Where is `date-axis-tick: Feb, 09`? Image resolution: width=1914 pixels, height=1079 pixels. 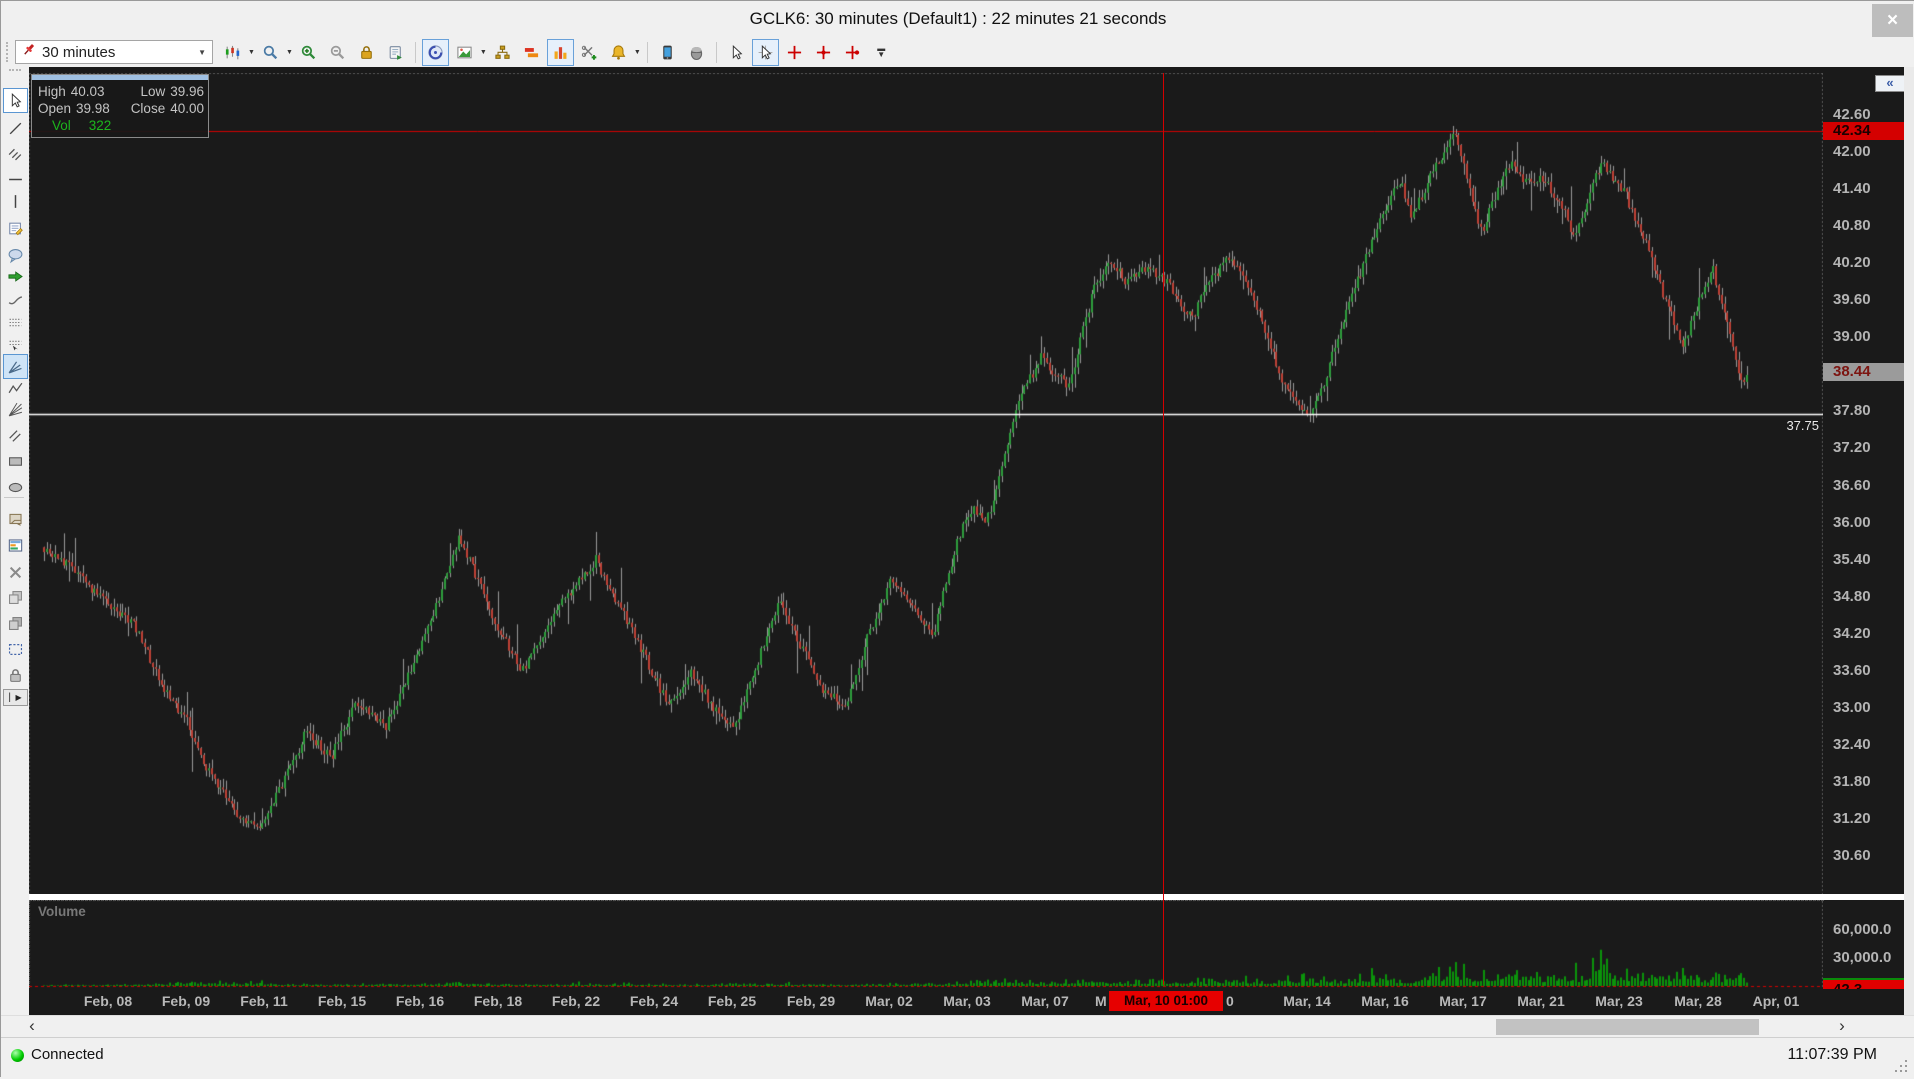
date-axis-tick: Feb, 09 is located at coordinates (186, 1001).